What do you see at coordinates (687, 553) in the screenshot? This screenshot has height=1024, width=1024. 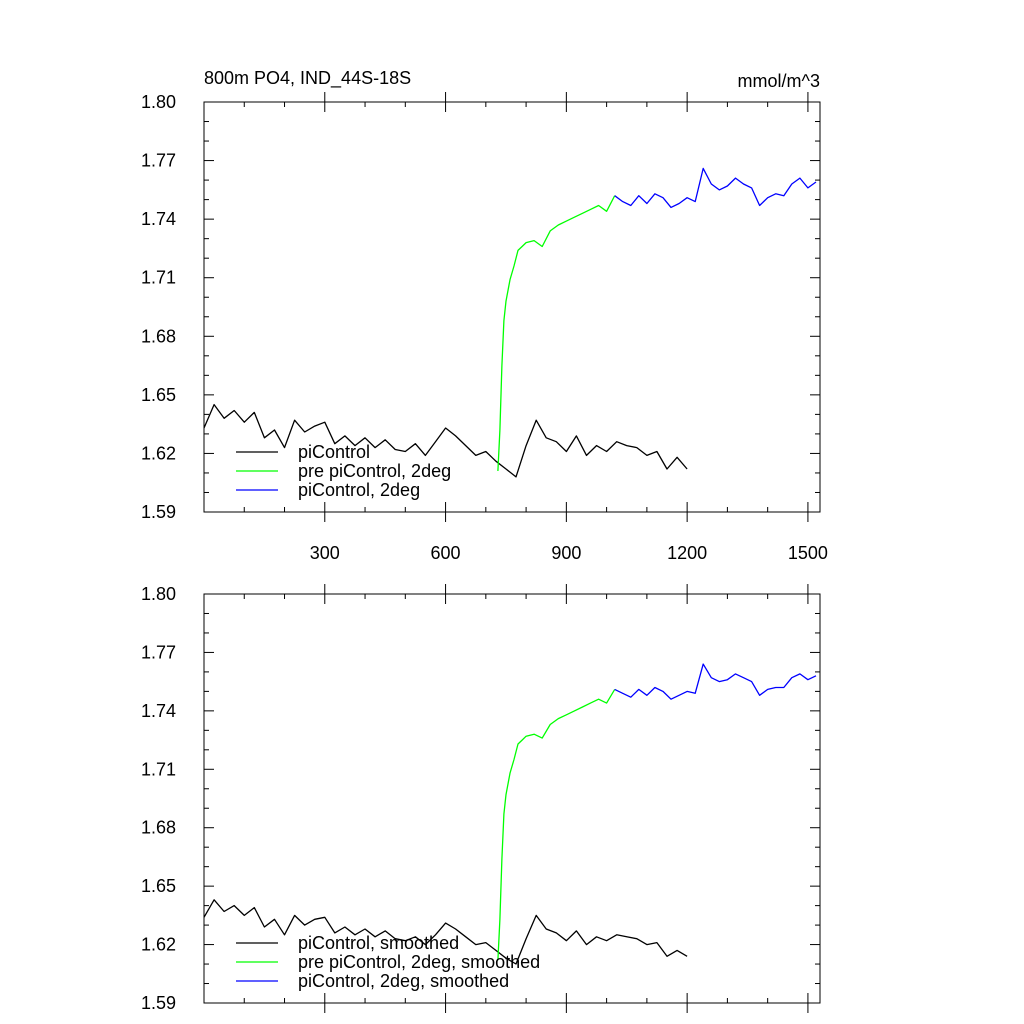 I see `x-tick-label: 1200` at bounding box center [687, 553].